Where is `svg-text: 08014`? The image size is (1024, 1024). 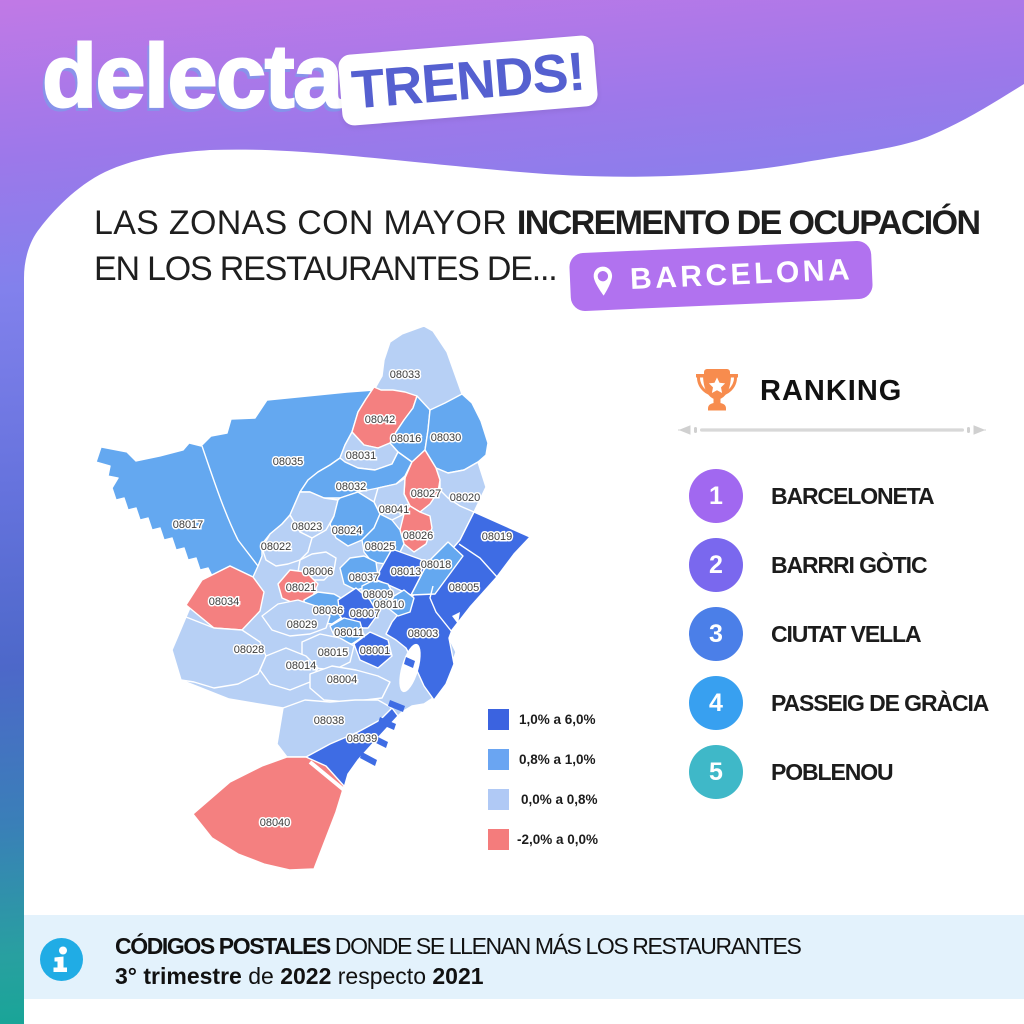 svg-text: 08014 is located at coordinates (301, 666).